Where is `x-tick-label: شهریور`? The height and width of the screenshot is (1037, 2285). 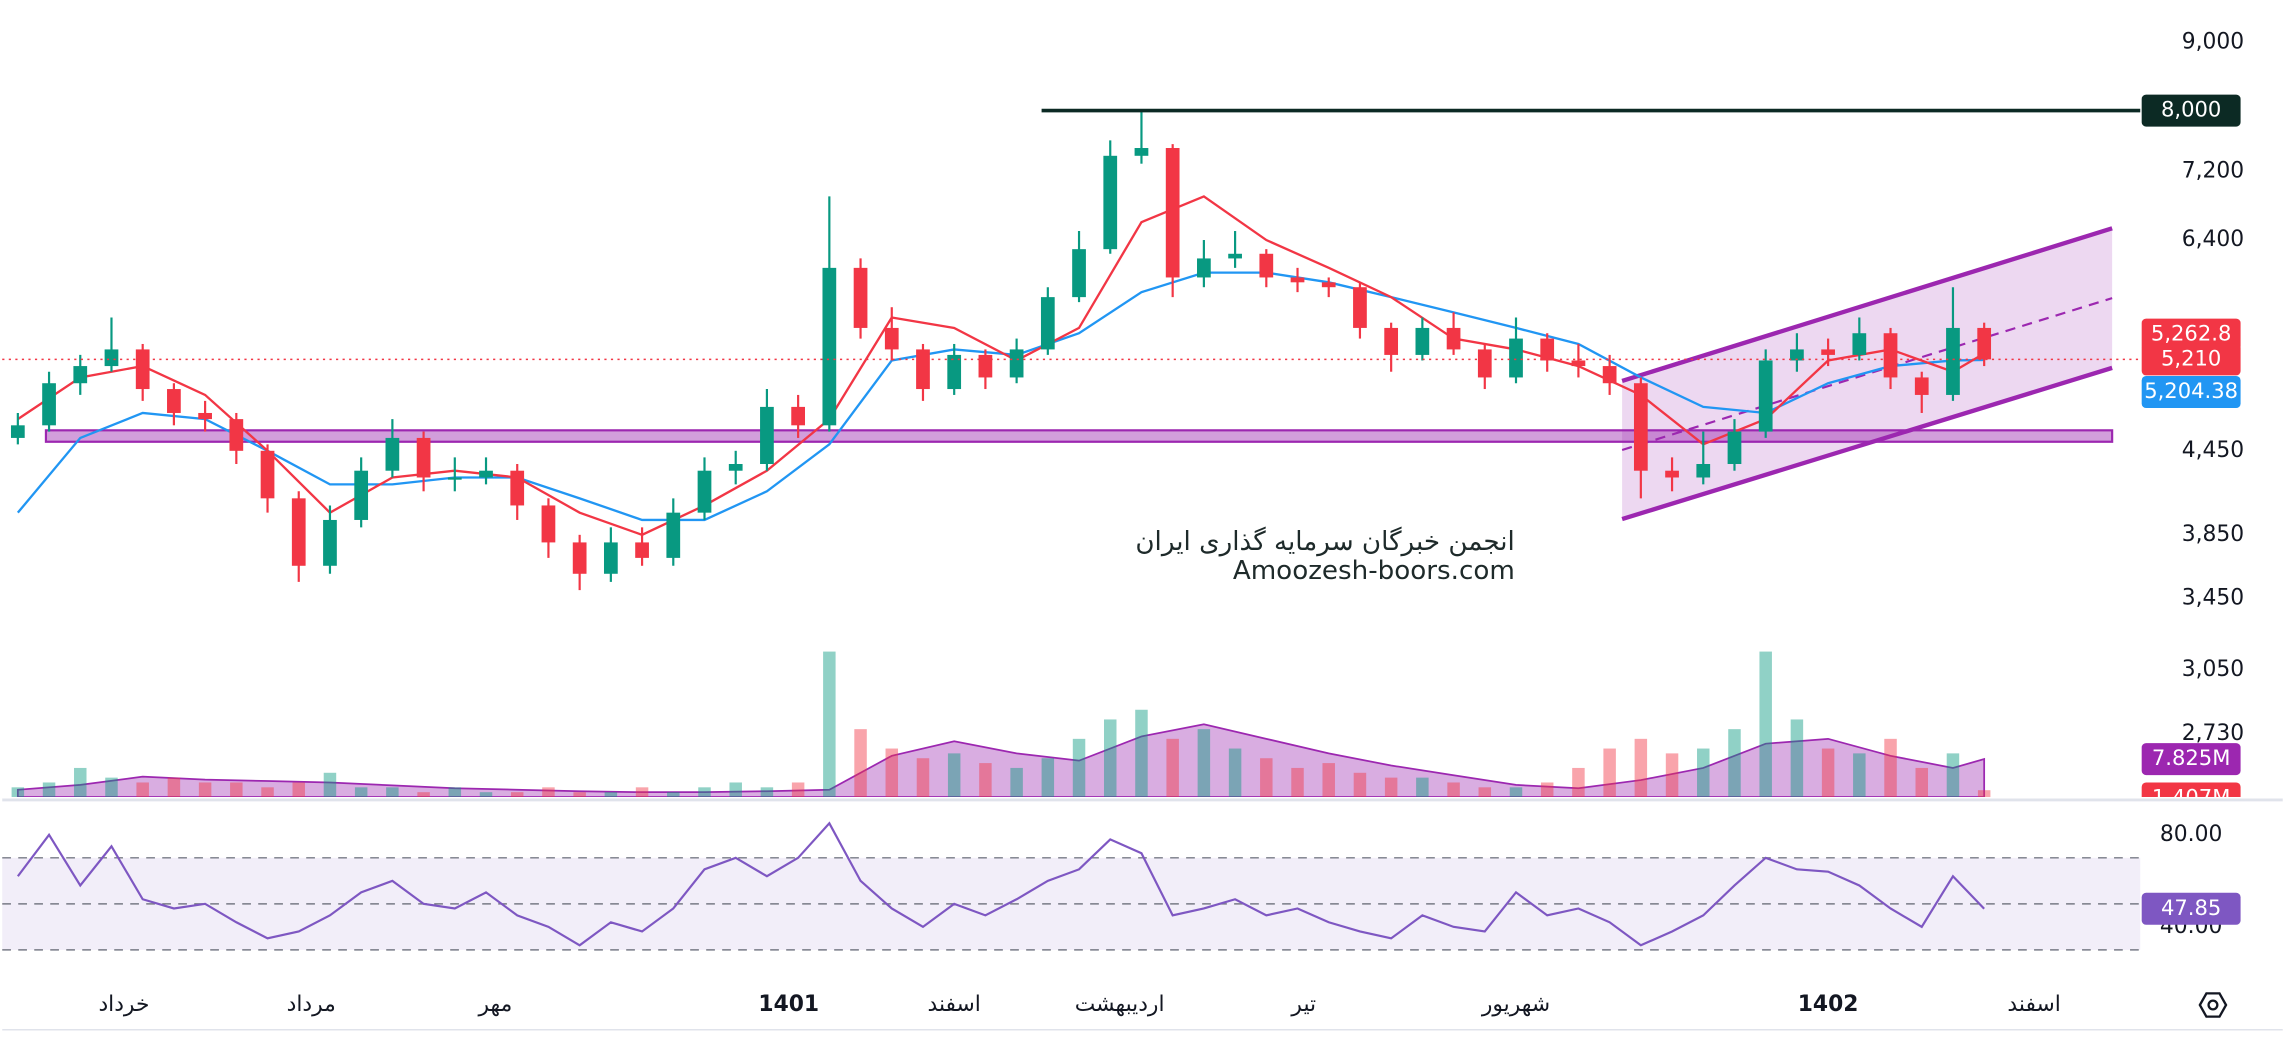 x-tick-label: شهریور is located at coordinates (1515, 1004).